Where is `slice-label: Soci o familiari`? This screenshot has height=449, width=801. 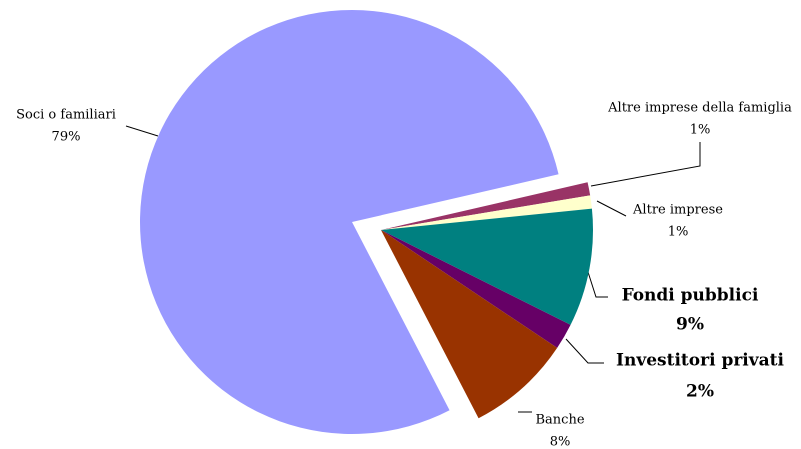
slice-label: Soci o familiari is located at coordinates (66, 115).